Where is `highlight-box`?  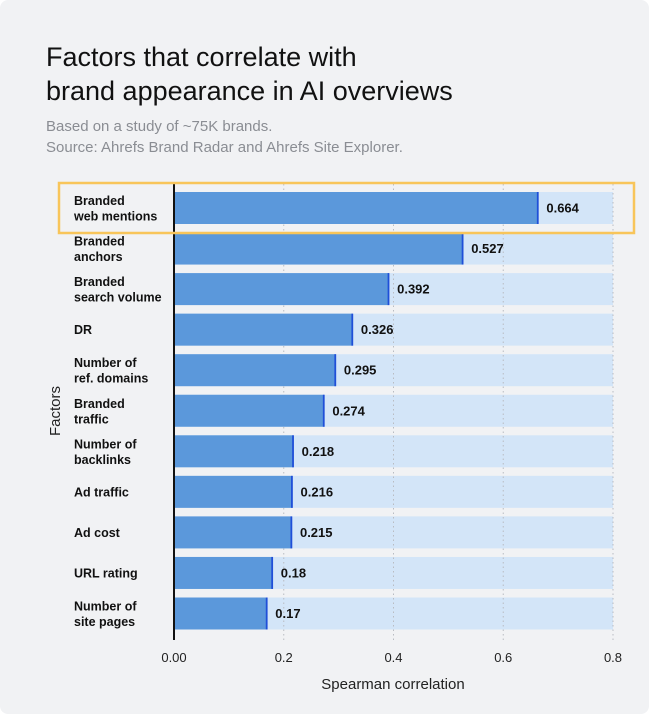 highlight-box is located at coordinates (346, 208).